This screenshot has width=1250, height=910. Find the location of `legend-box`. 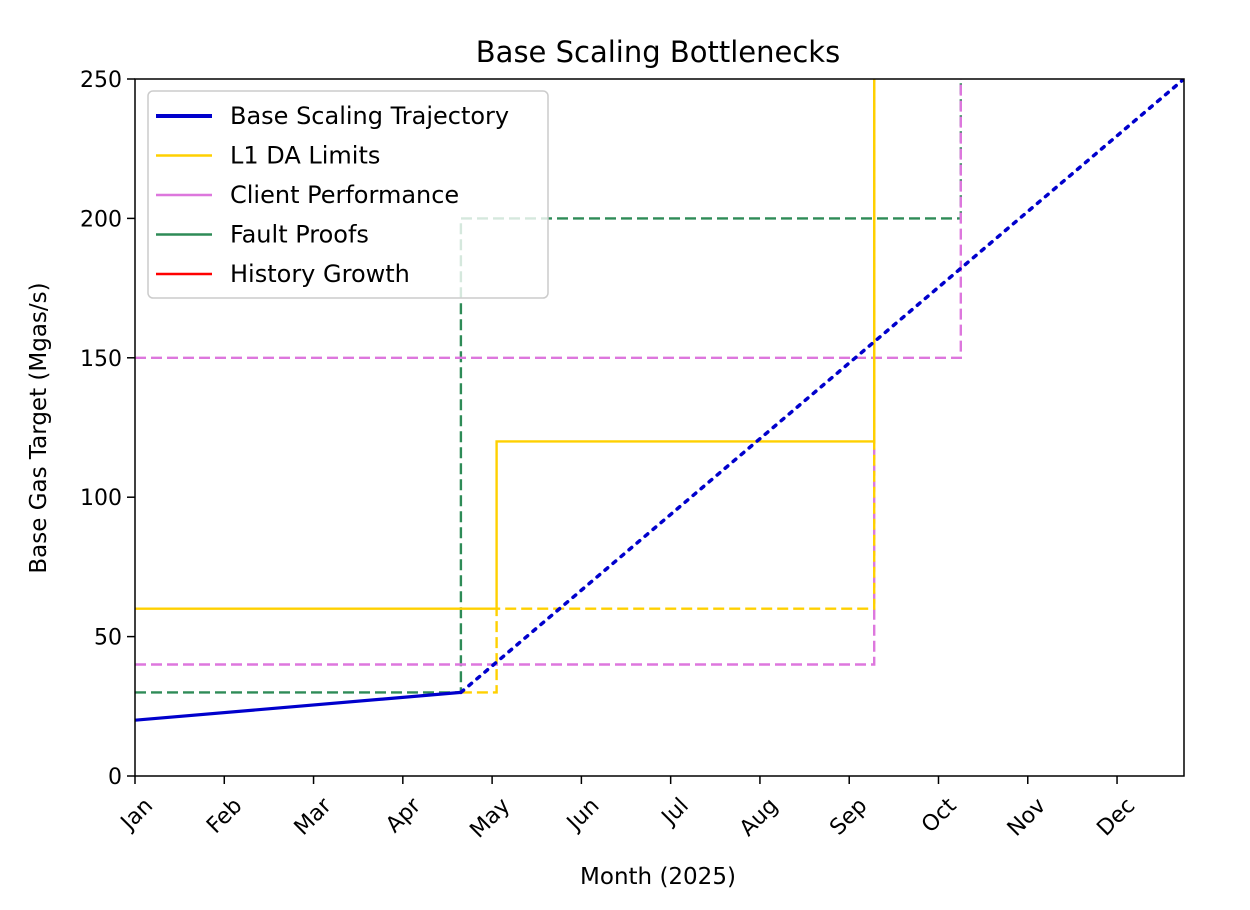

legend-box is located at coordinates (348, 194).